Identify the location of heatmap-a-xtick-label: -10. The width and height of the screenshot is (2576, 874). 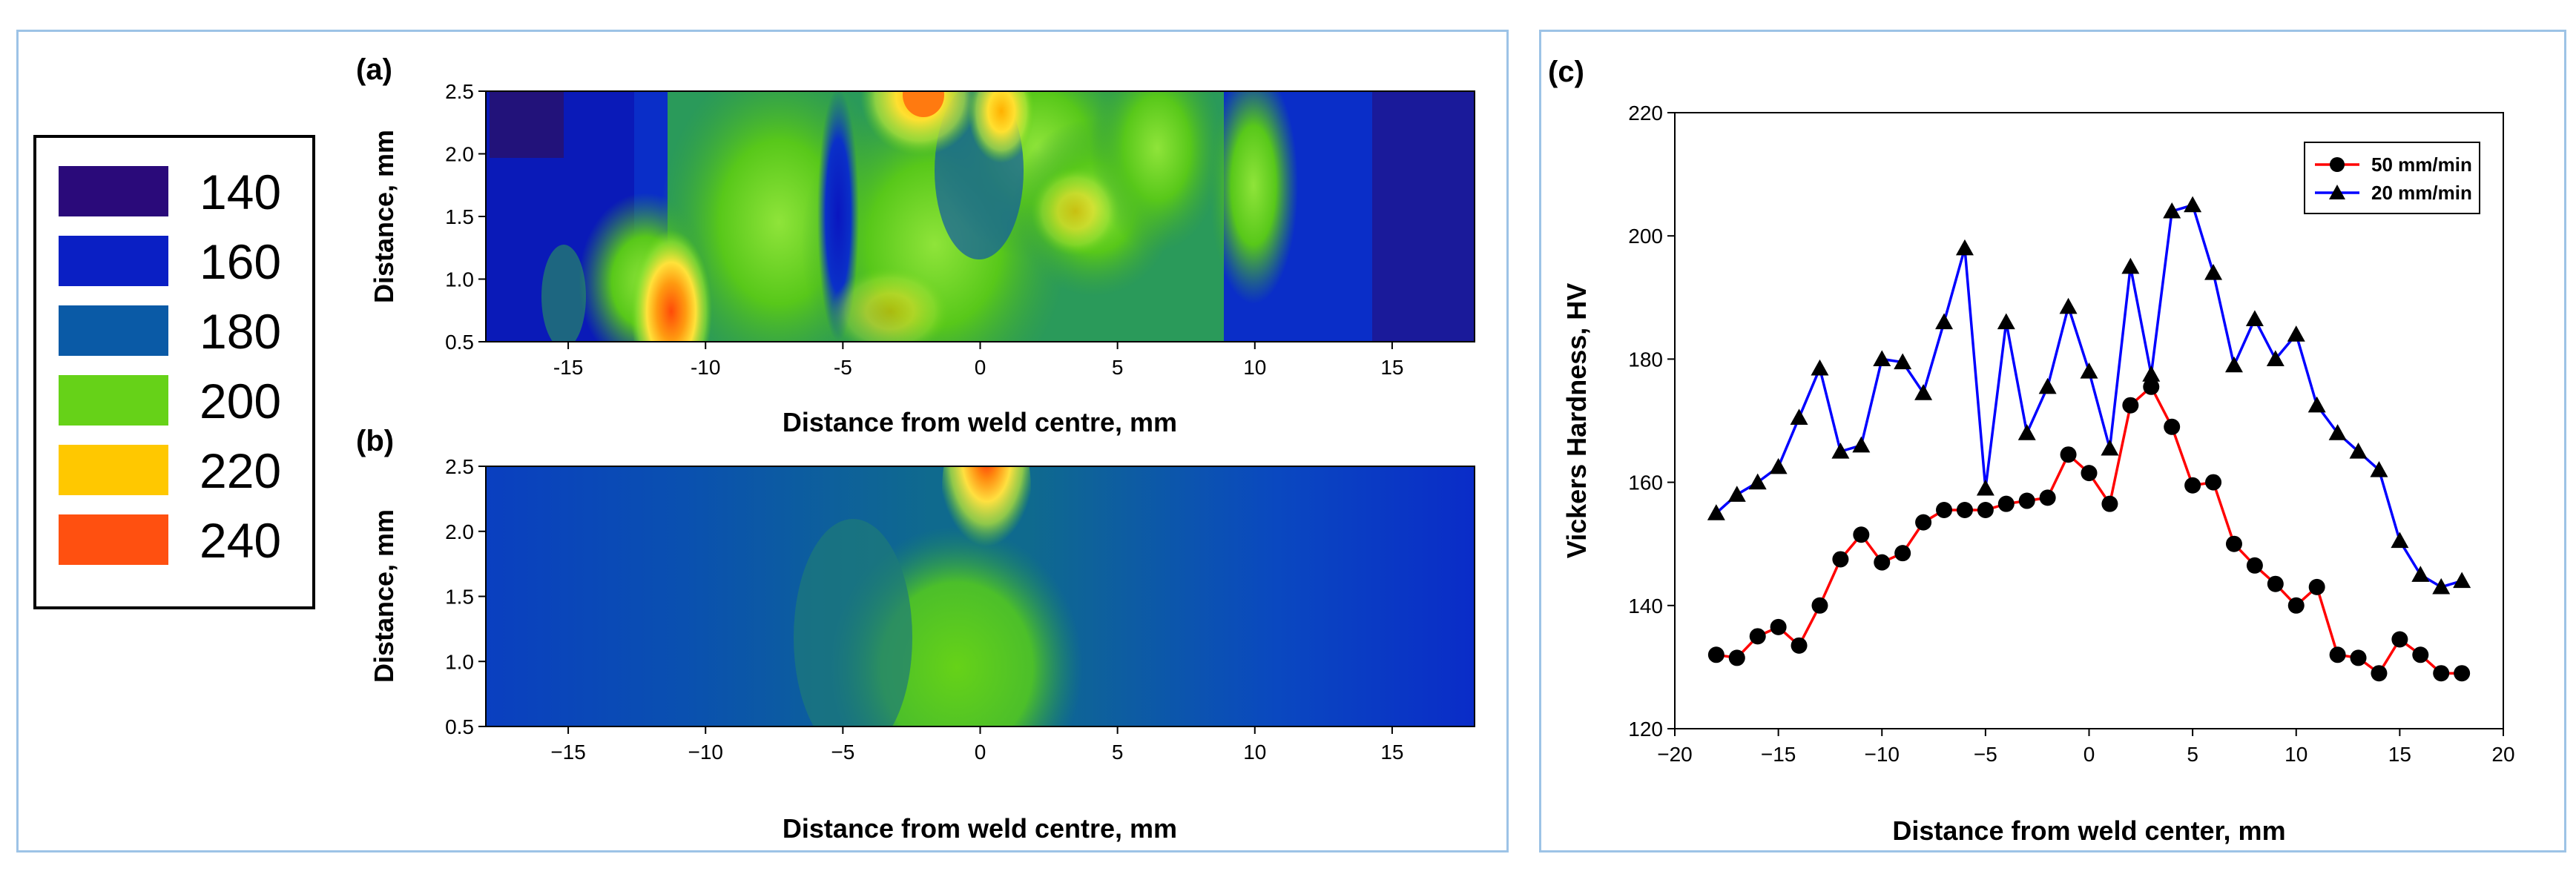
(706, 367).